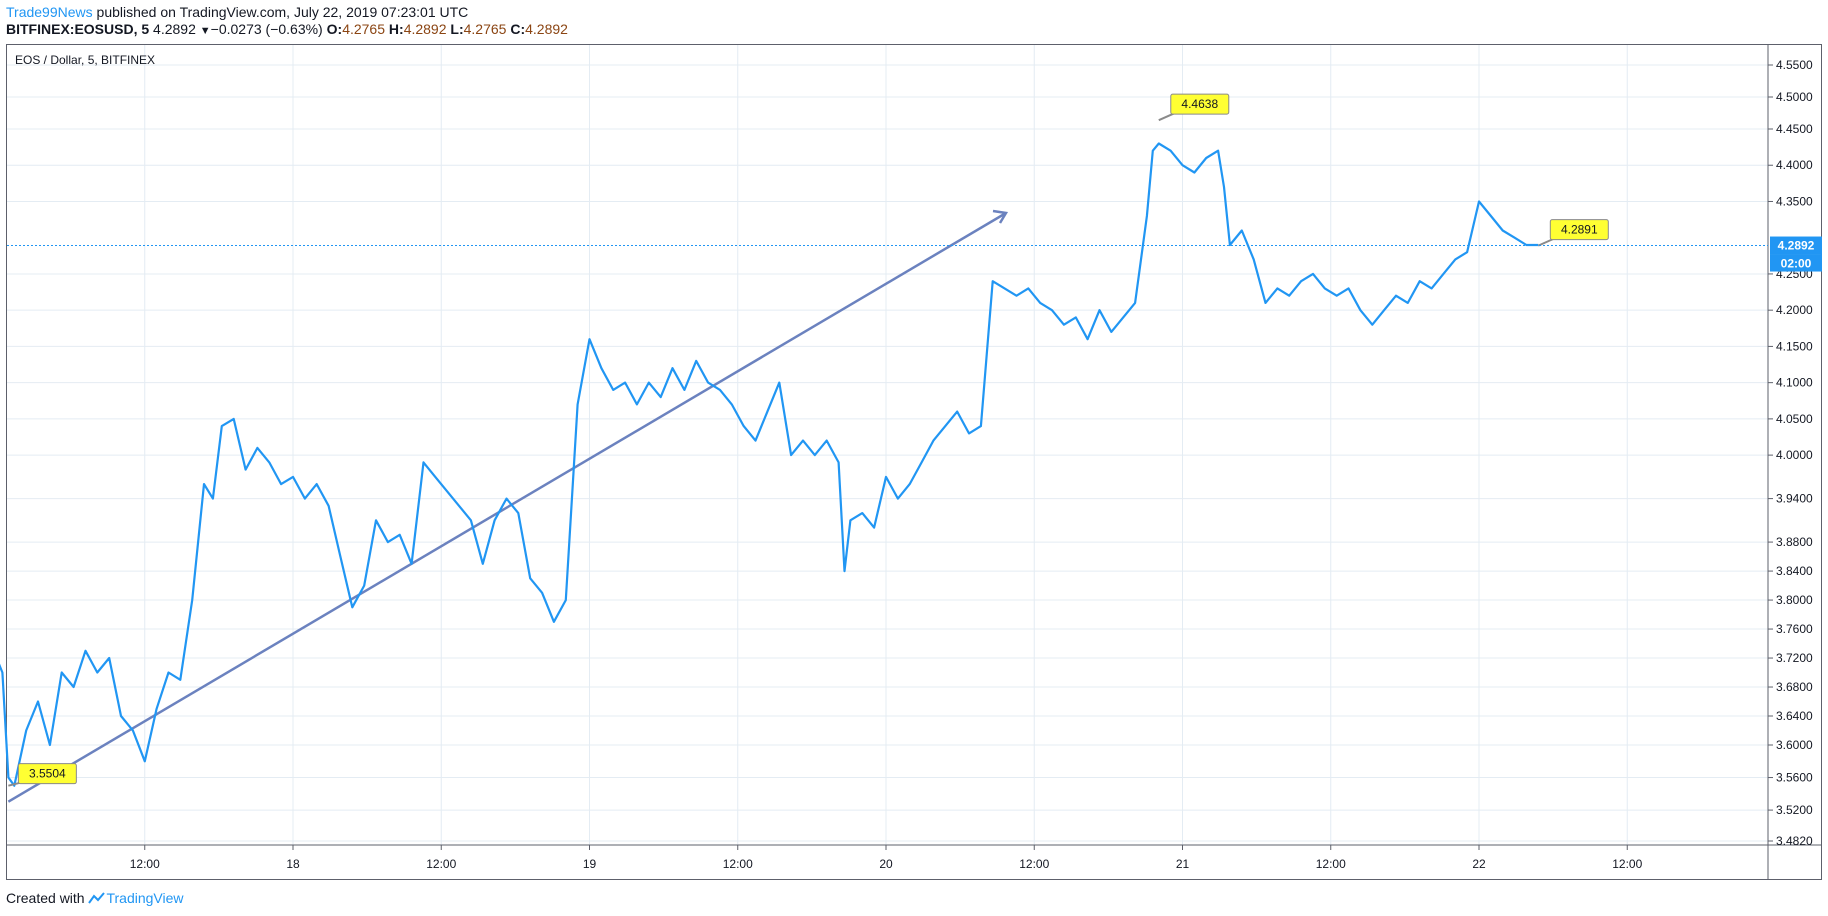 This screenshot has width=1828, height=916. What do you see at coordinates (886, 864) in the screenshot?
I see `x-tick-label: 20` at bounding box center [886, 864].